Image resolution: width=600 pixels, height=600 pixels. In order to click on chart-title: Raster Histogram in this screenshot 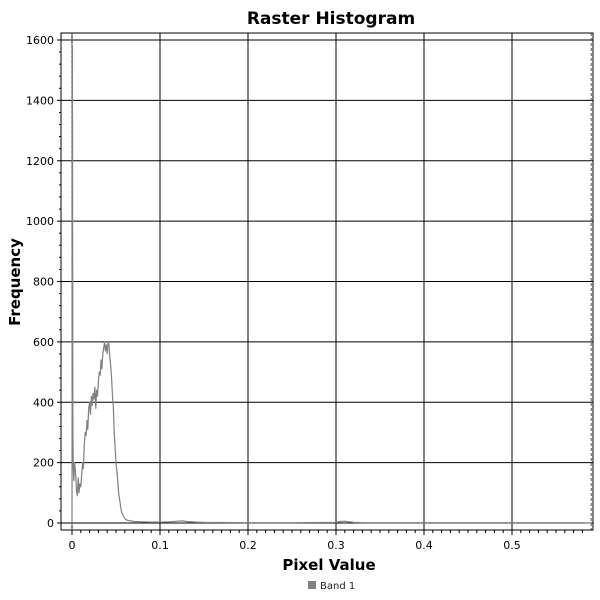, I will do `click(331, 19)`.